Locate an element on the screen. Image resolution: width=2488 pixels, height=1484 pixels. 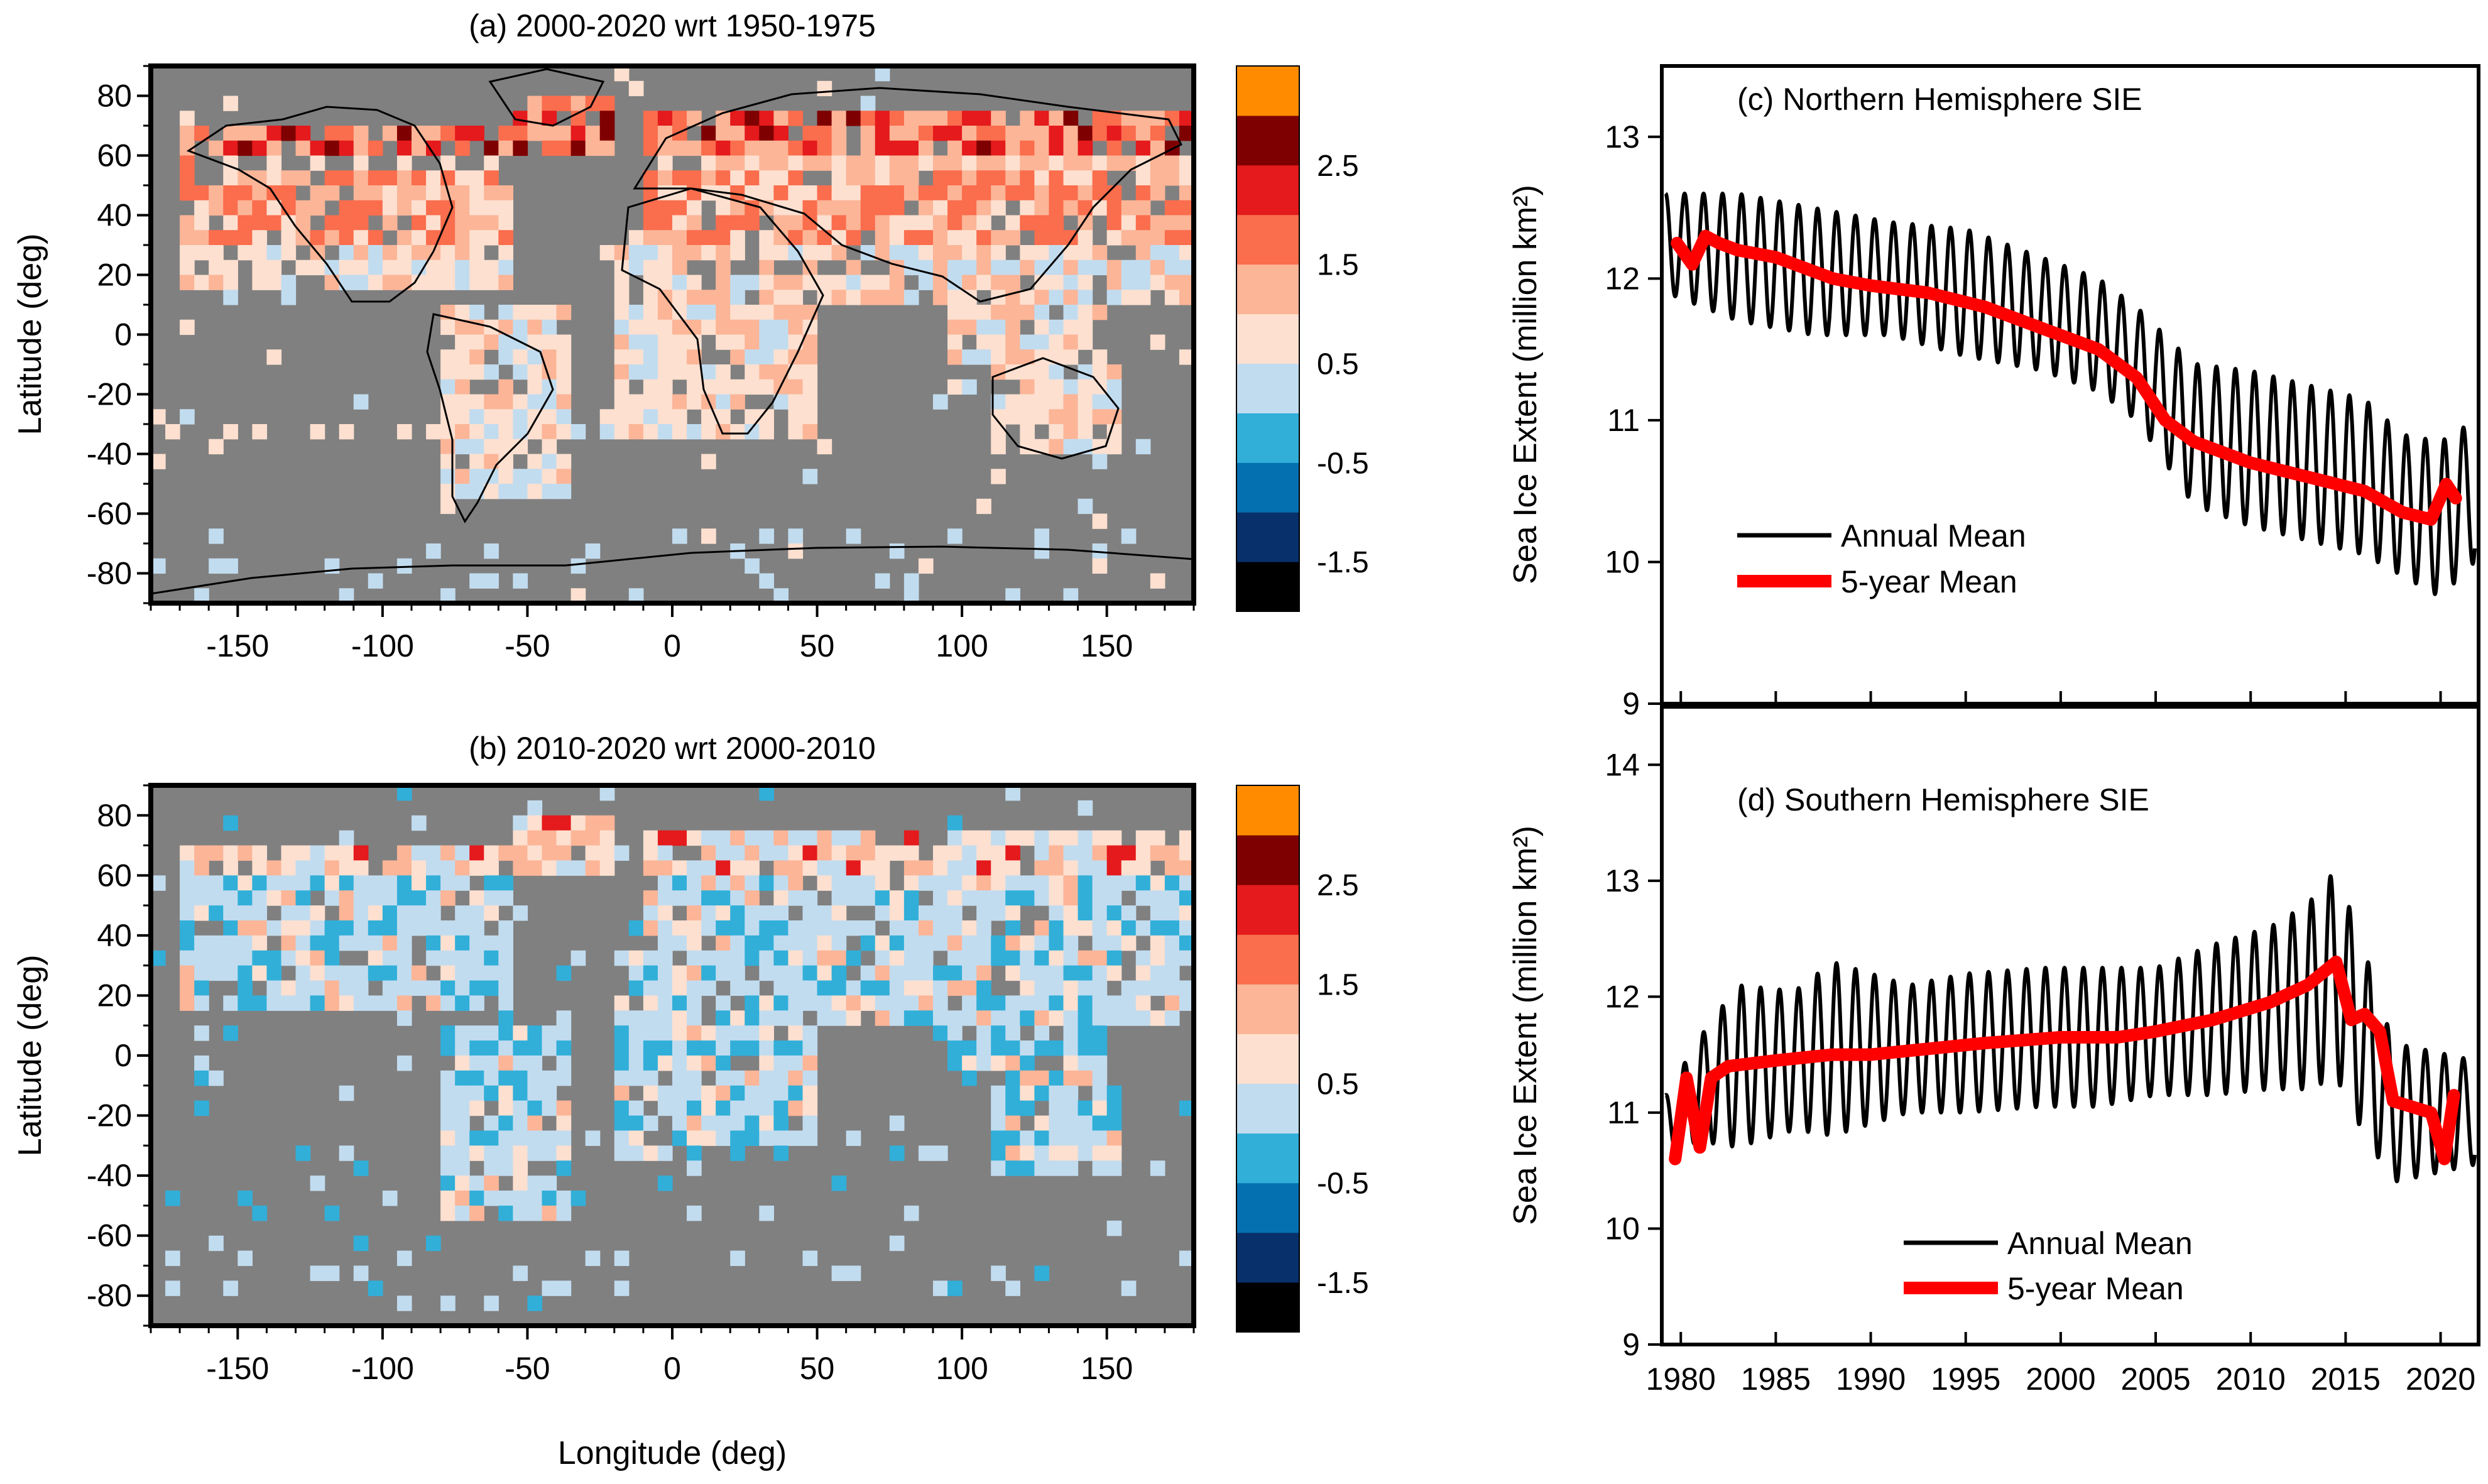
x-tick-label: 50 is located at coordinates (818, 1368).